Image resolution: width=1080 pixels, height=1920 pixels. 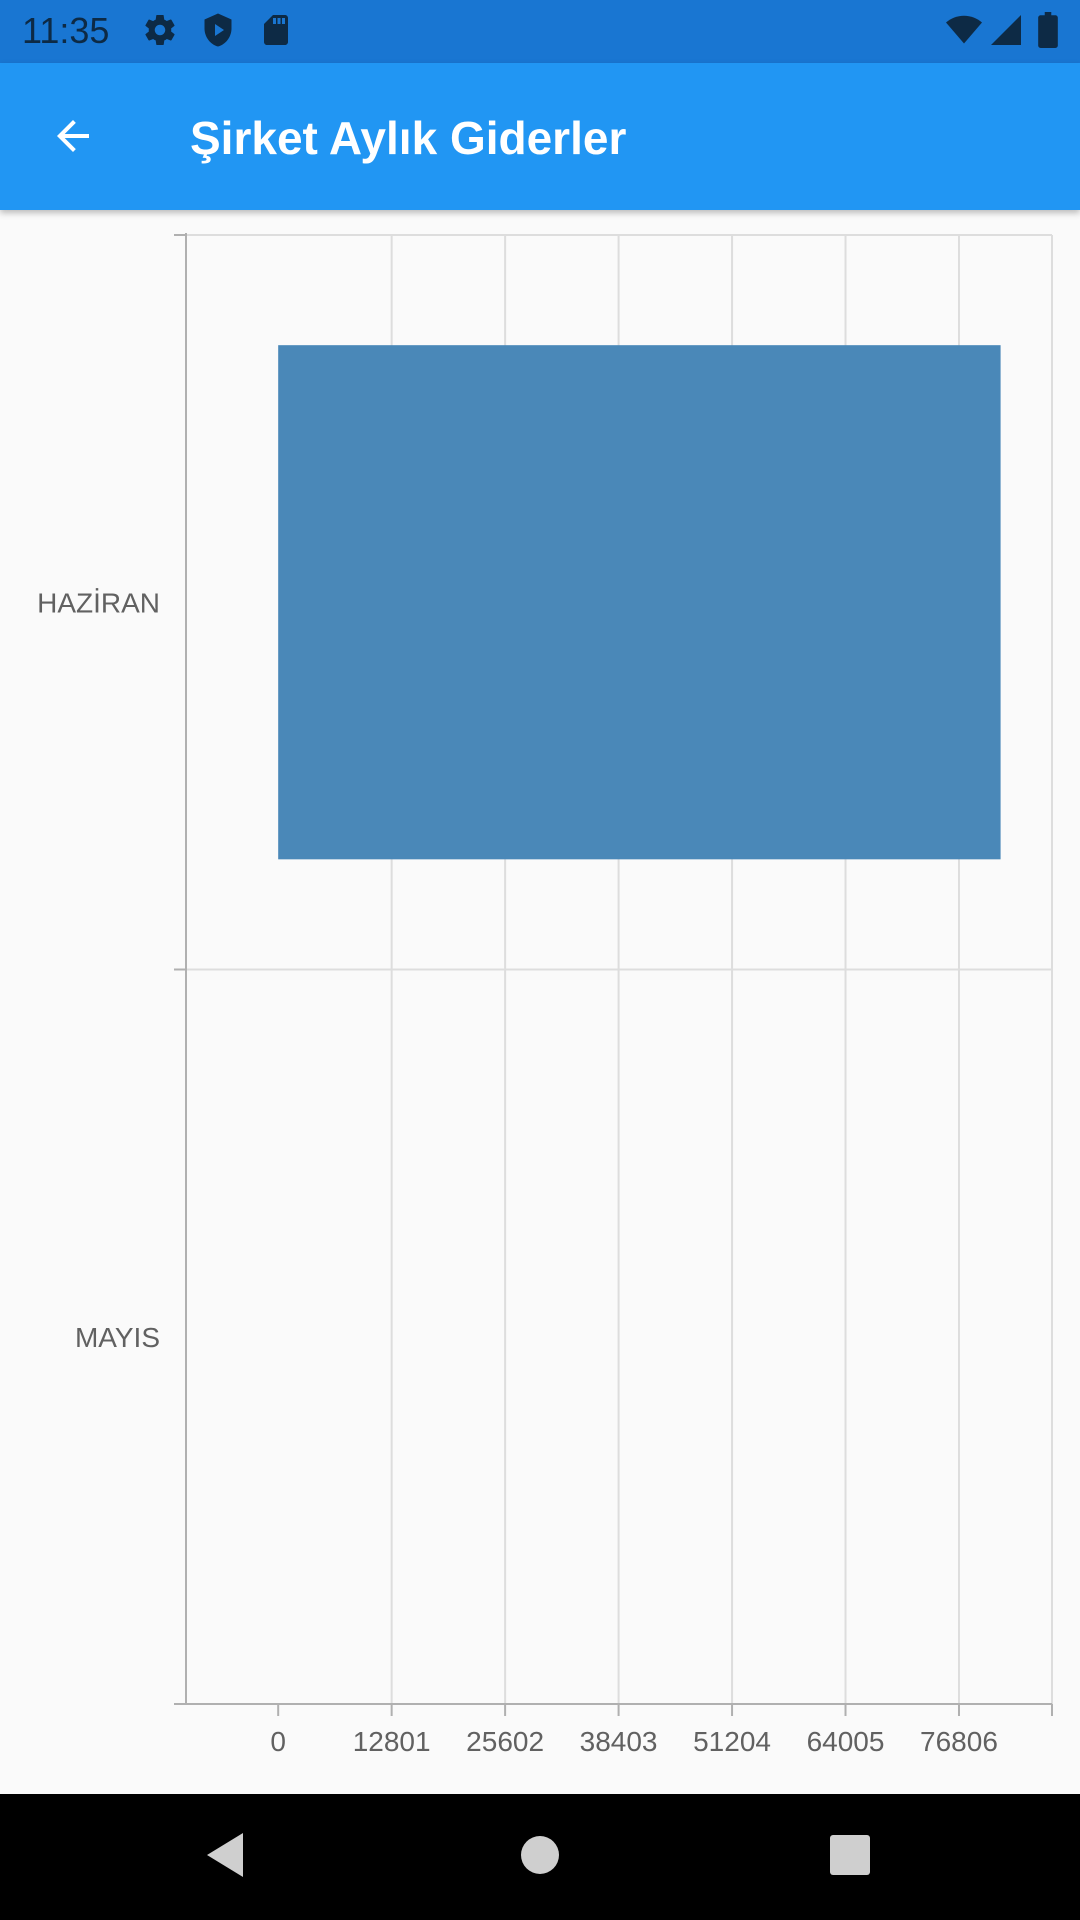 What do you see at coordinates (619, 1741) in the screenshot?
I see `x-tick-label: 38403` at bounding box center [619, 1741].